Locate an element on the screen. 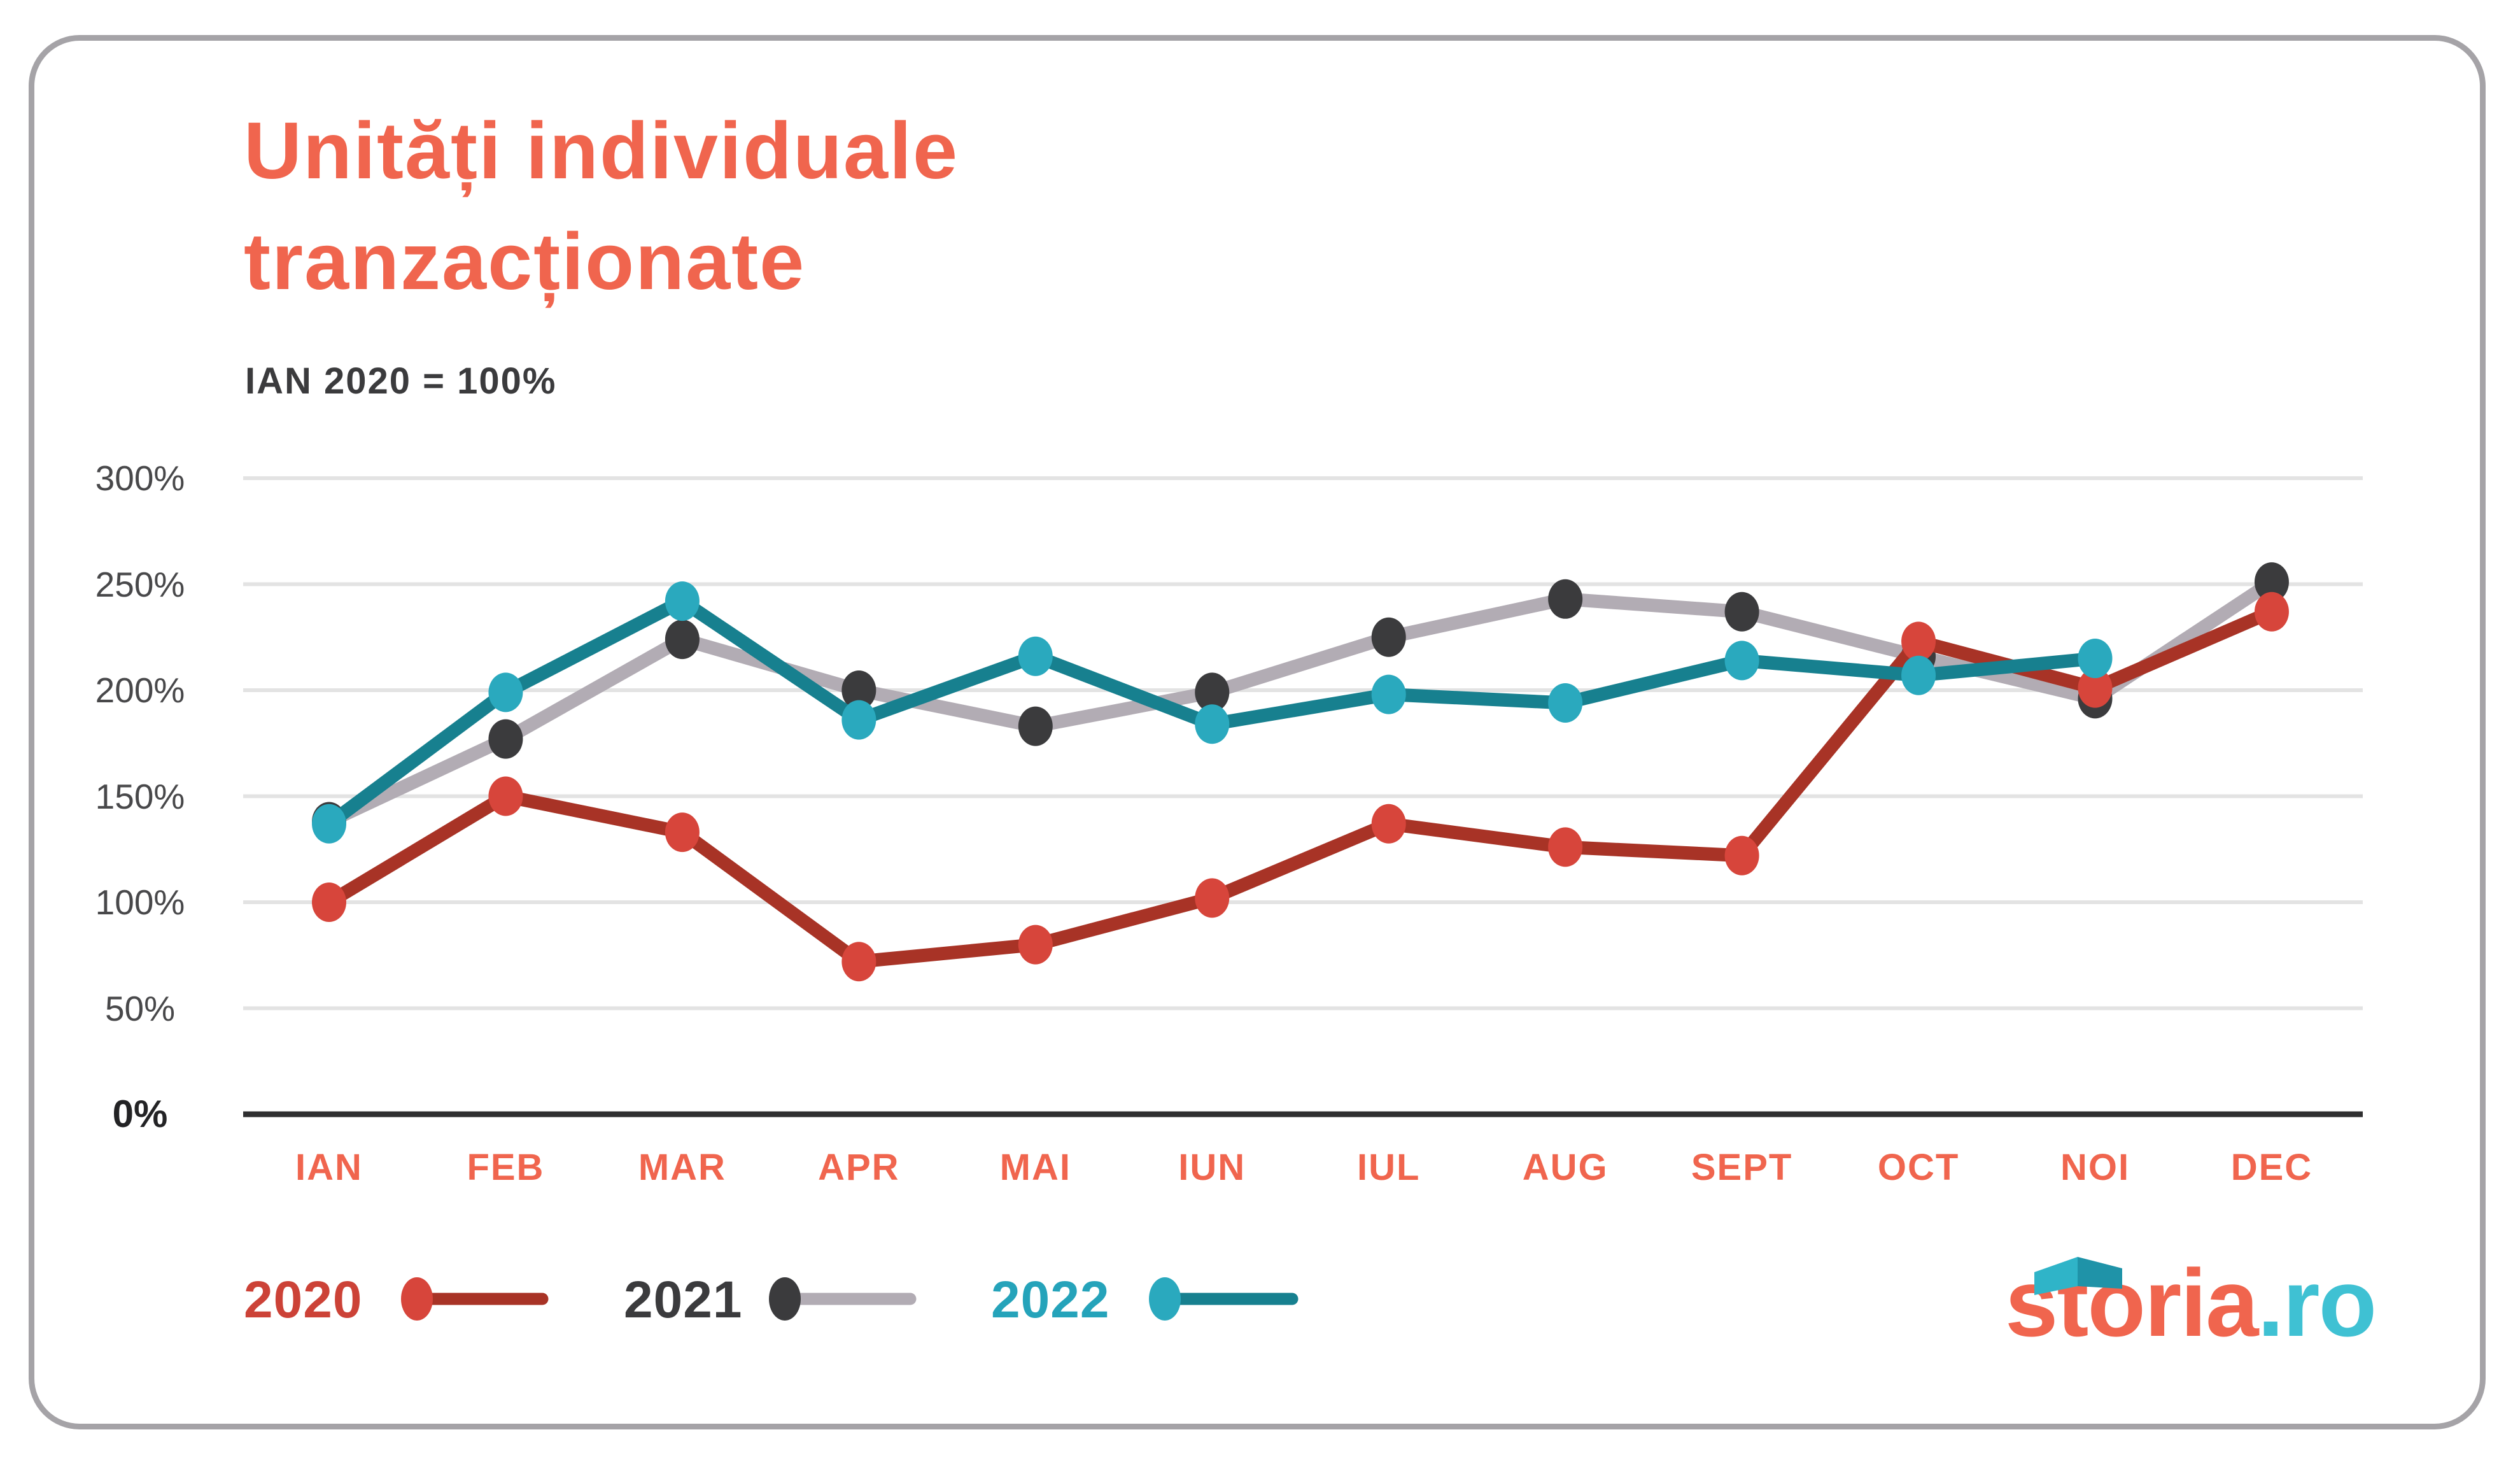 This screenshot has height=1460, width=2520. data-point-2020-AUG is located at coordinates (1565, 847).